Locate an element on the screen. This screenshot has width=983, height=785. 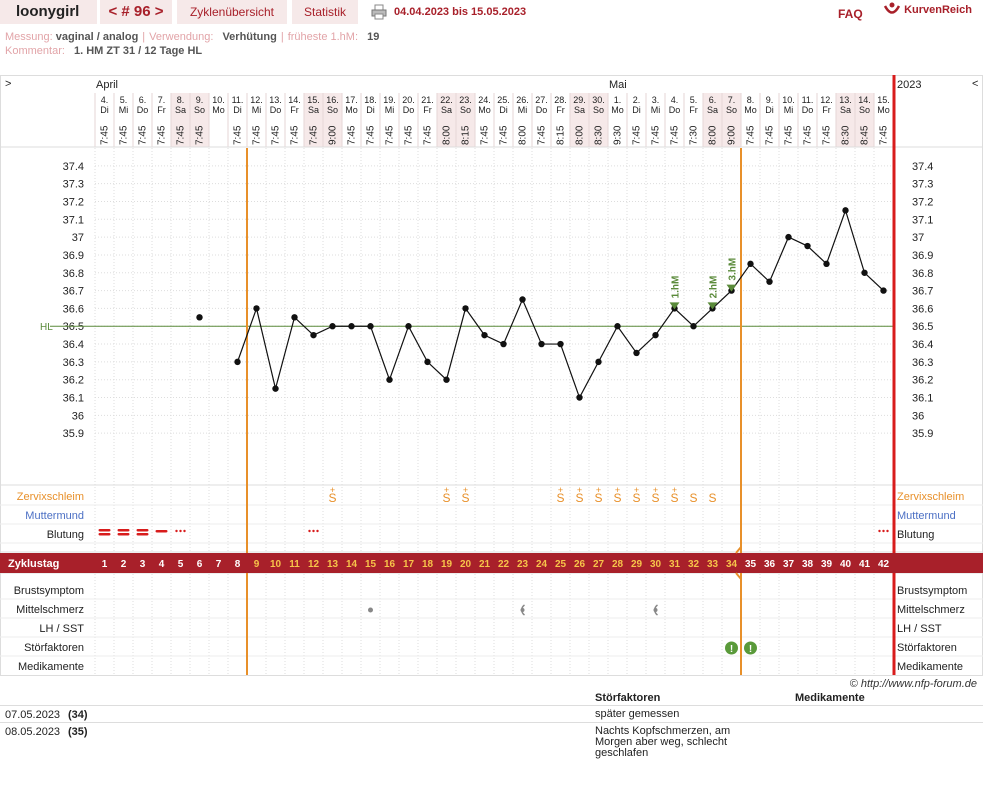
cycle-day-number: 9 is located at coordinates (257, 564).